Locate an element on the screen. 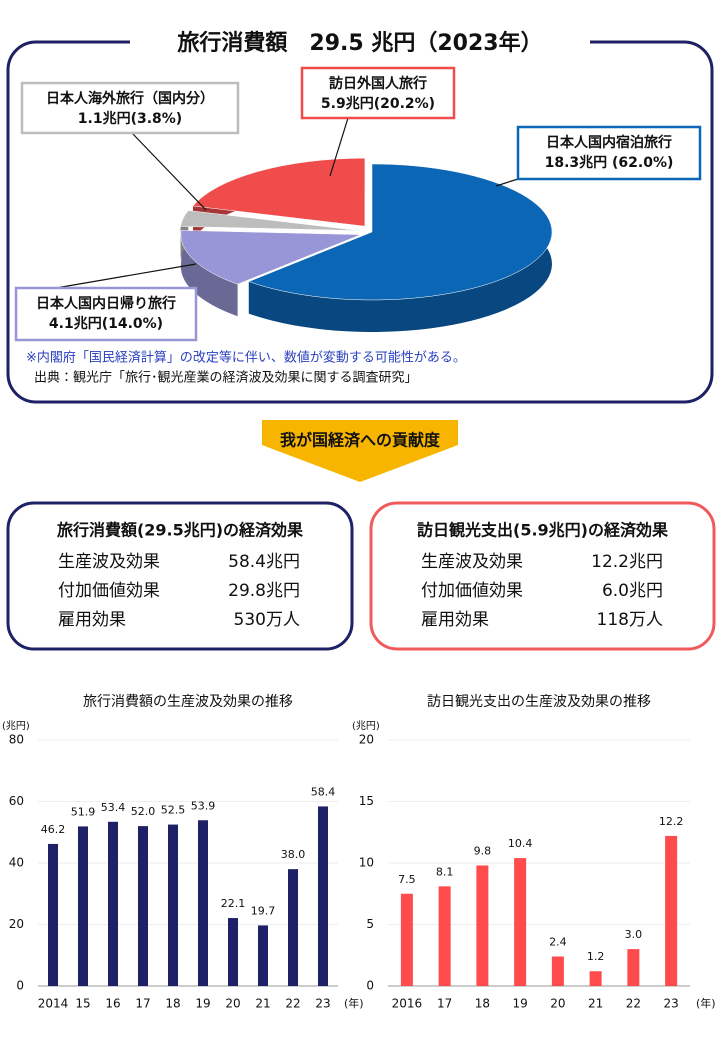 The image size is (720, 1040). value-label: 2.4 is located at coordinates (558, 941).